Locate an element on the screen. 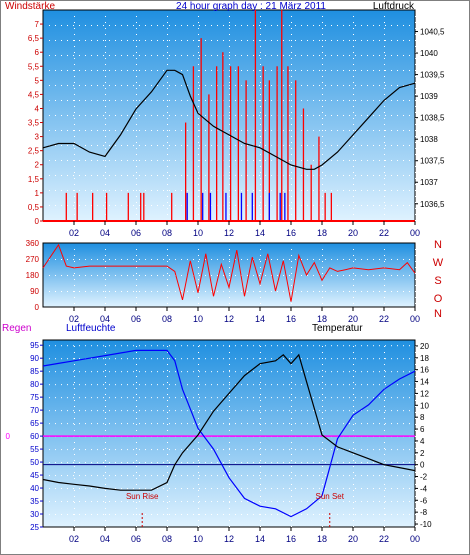 The height and width of the screenshot is (555, 470). compass-label: O is located at coordinates (438, 299).